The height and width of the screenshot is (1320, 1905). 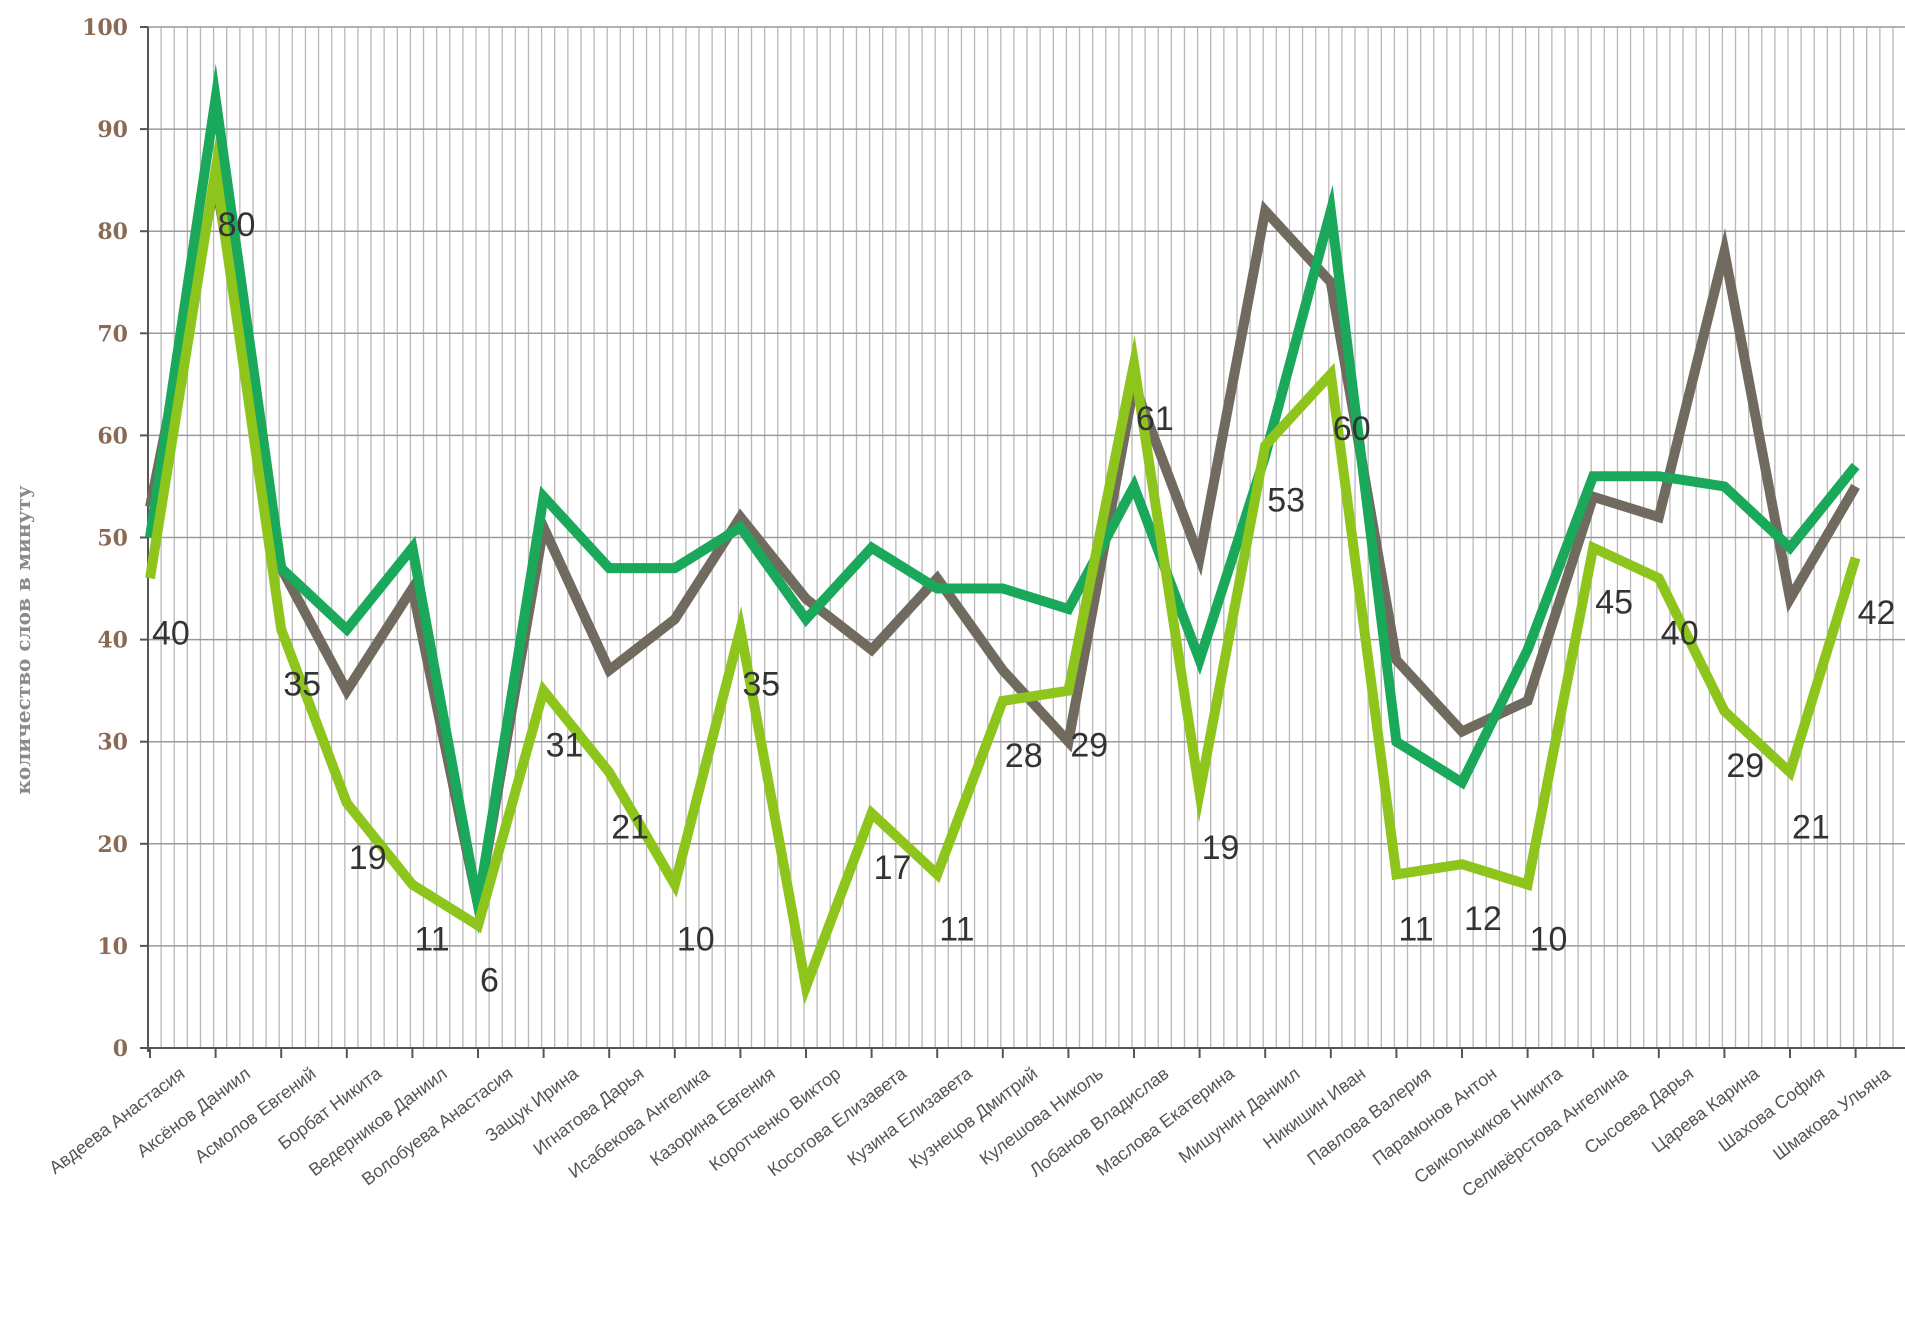 What do you see at coordinates (1239, 1115) in the screenshot?
I see `x-tick-label: Мишунин Даниил` at bounding box center [1239, 1115].